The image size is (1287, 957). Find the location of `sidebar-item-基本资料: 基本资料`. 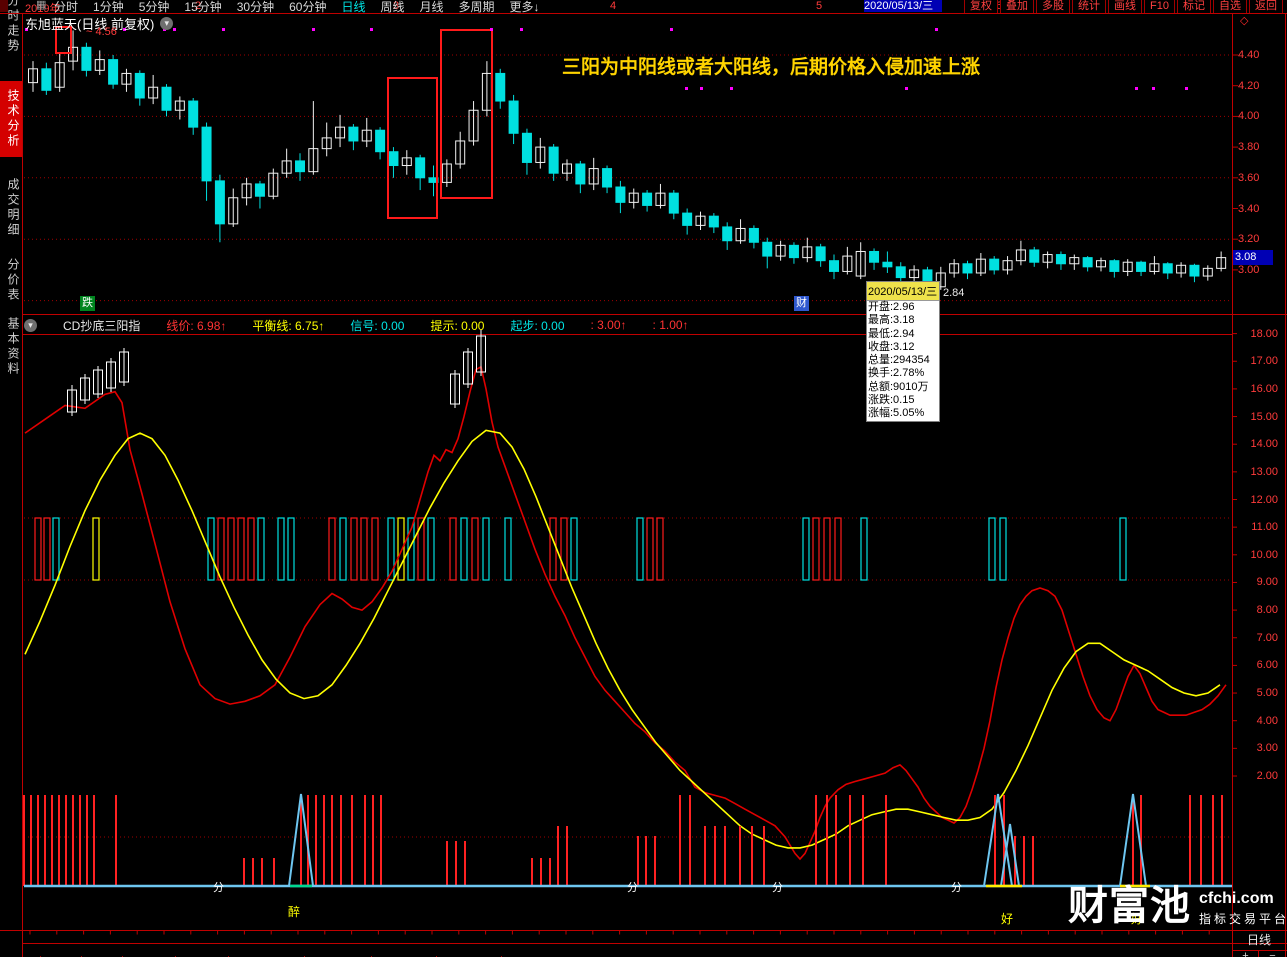

sidebar-item-基本资料: 基本资料 is located at coordinates (13, 347).